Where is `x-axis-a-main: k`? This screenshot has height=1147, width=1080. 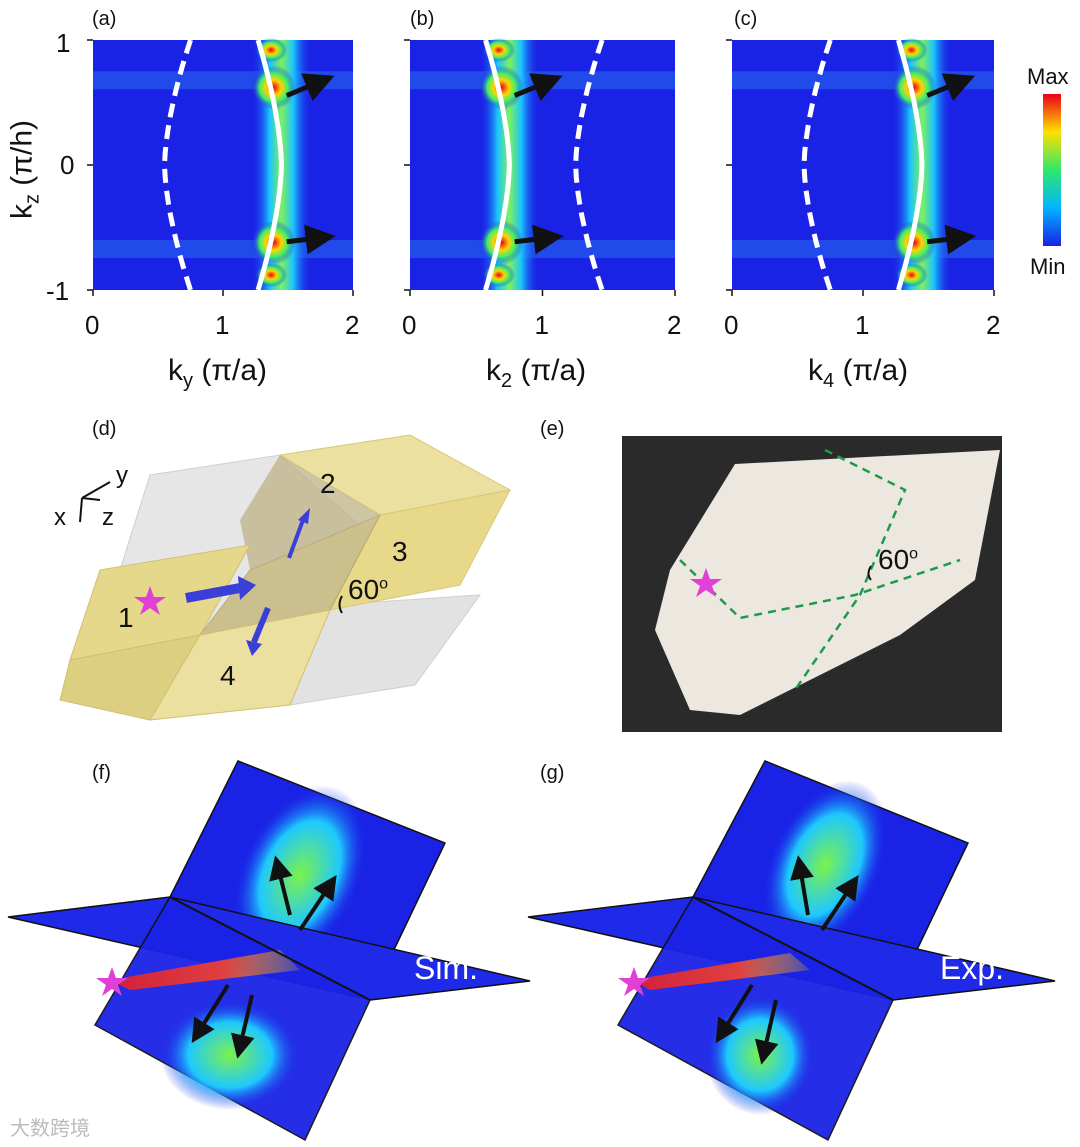
x-axis-a-main: k is located at coordinates (175, 370).